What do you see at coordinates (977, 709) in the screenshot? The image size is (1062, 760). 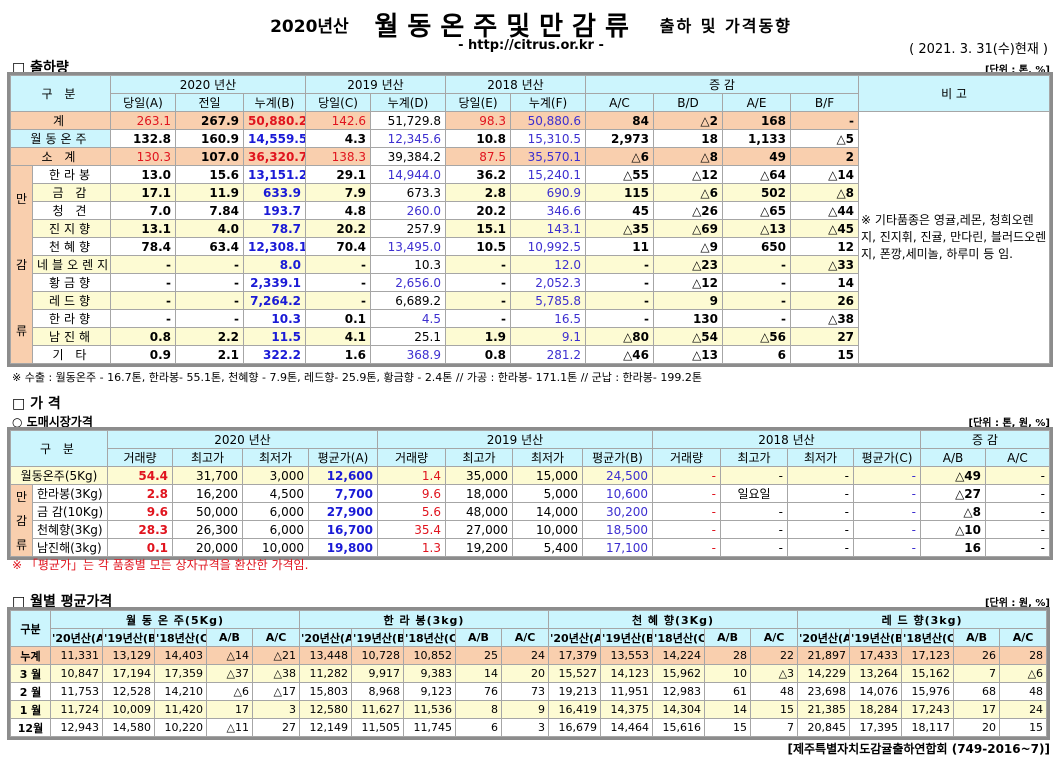 I see `cell: 17` at bounding box center [977, 709].